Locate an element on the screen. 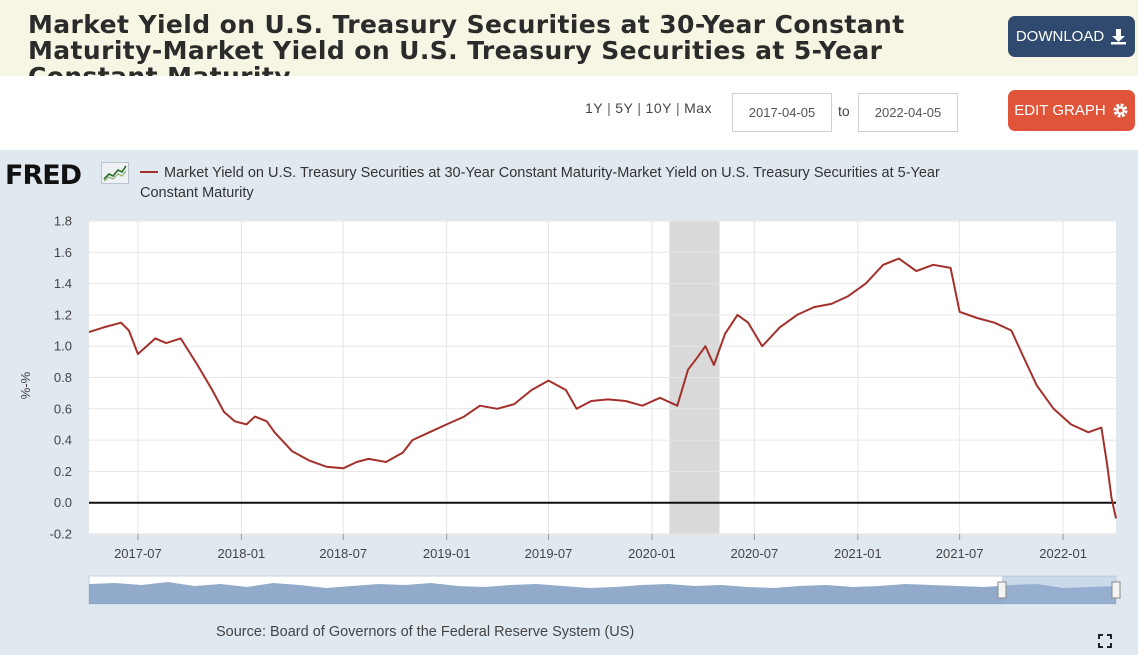 This screenshot has width=1138, height=655. fred-logo: FRED is located at coordinates (43, 175).